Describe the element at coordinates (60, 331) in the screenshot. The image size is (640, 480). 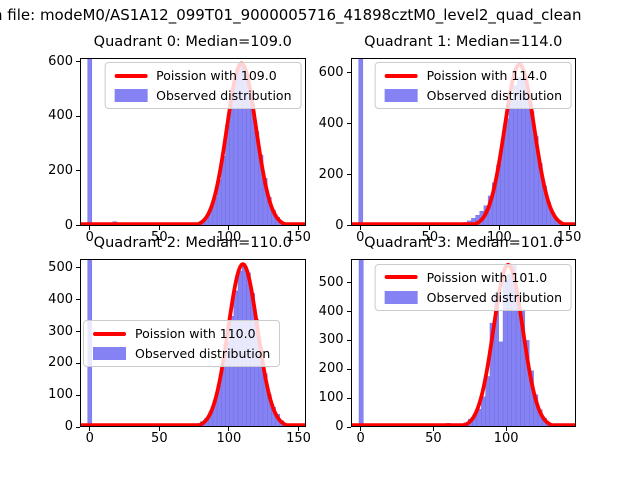
I see `y-tick-label: 300` at that location.